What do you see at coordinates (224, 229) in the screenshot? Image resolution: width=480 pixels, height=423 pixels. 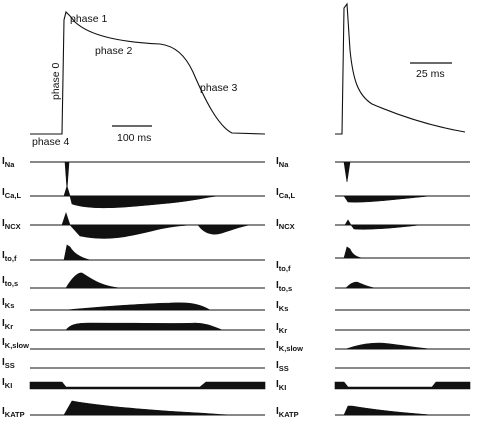 I see `left-incx-tail-trace` at bounding box center [224, 229].